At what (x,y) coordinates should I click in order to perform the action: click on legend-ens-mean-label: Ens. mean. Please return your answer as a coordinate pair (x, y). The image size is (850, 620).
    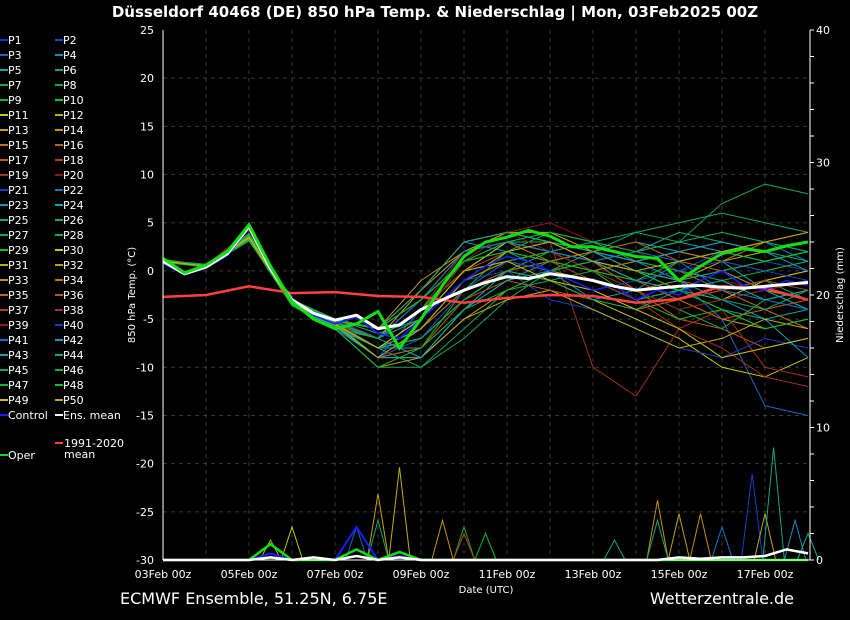
    Looking at the image, I should click on (92, 415).